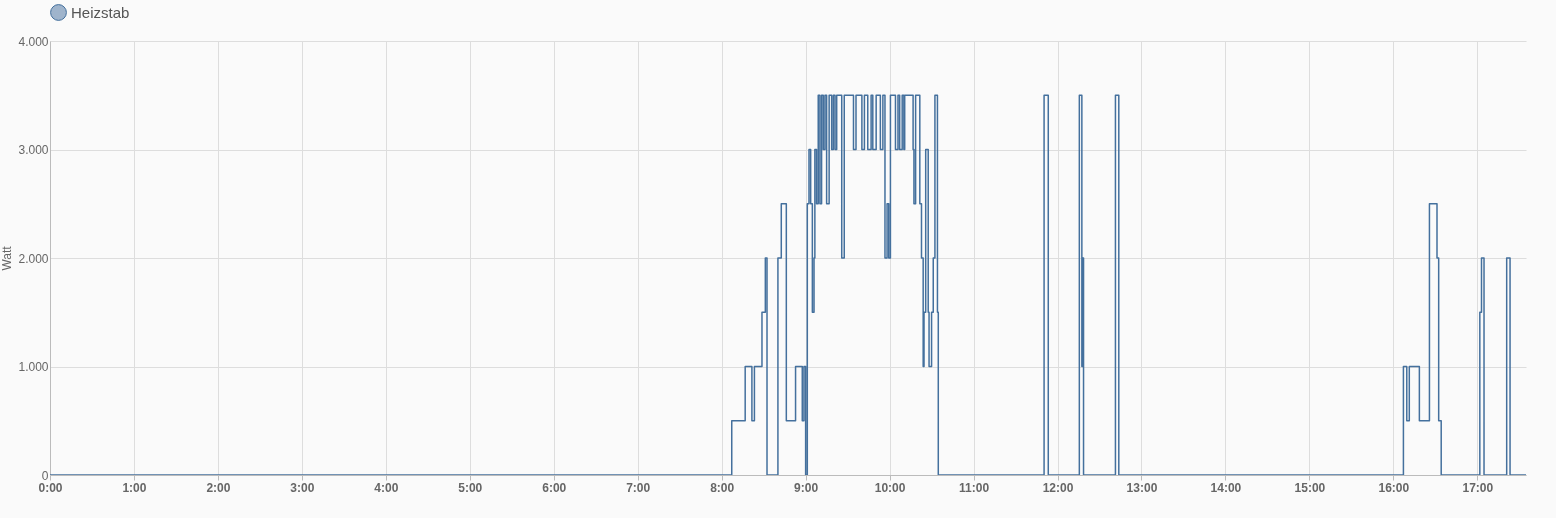 The width and height of the screenshot is (1556, 518). What do you see at coordinates (218, 487) in the screenshot?
I see `x-tick-label: 2:00` at bounding box center [218, 487].